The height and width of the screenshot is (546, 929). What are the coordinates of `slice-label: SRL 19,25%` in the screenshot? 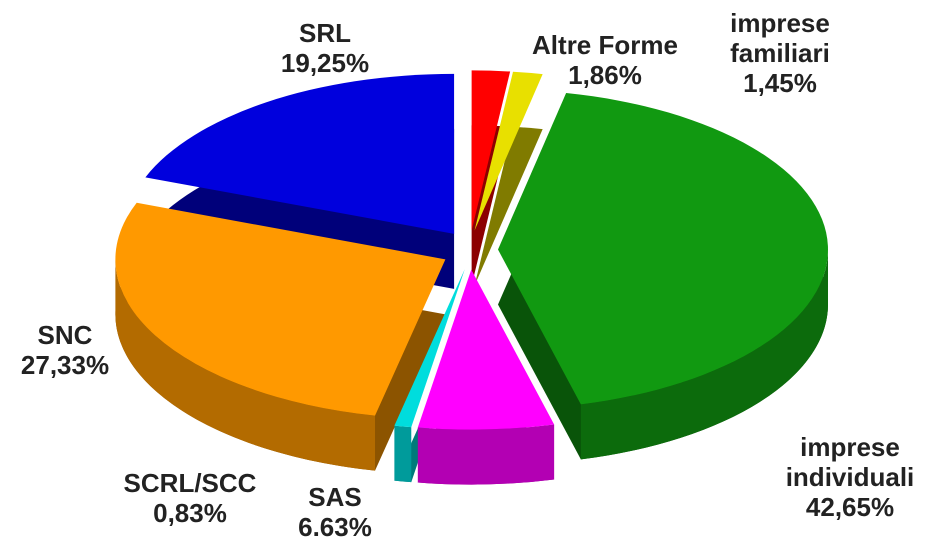 It's located at (325, 48).